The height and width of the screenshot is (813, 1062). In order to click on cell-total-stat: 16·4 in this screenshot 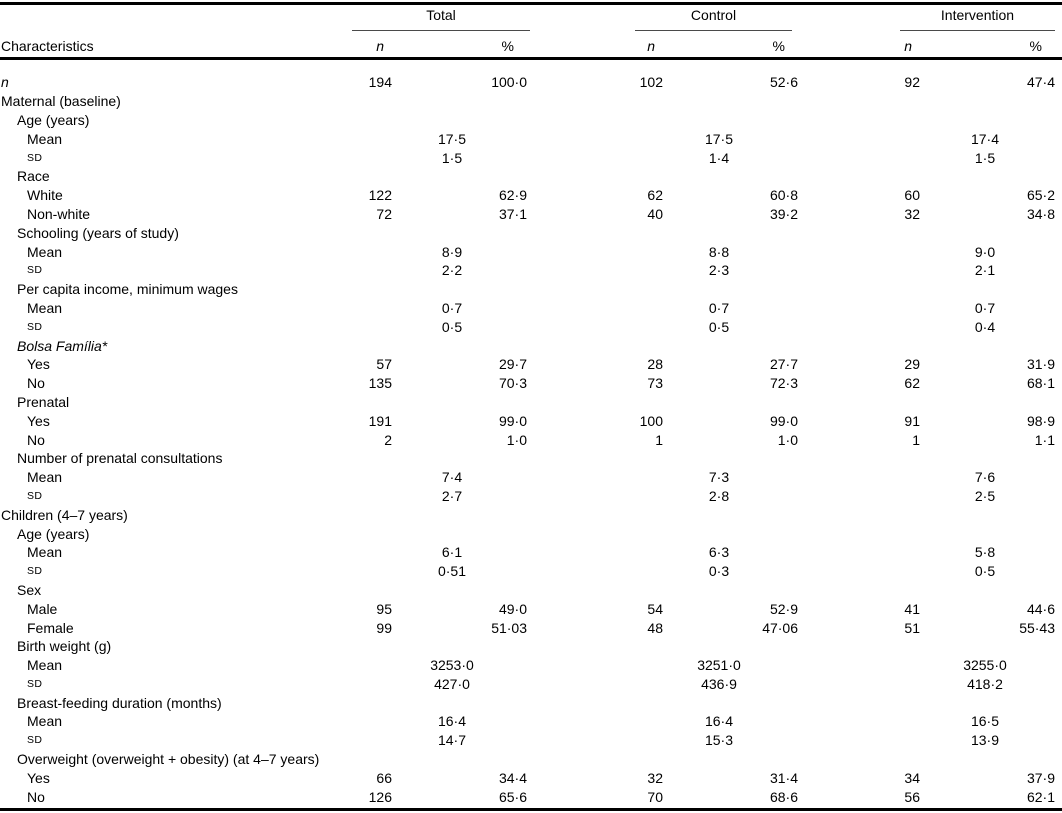, I will do `click(452, 721)`.